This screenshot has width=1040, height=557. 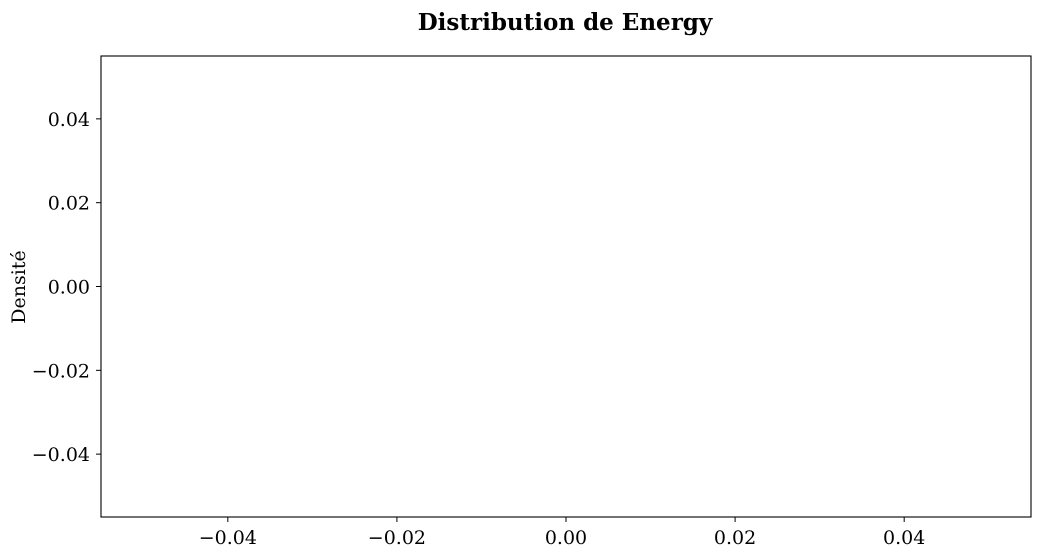 I want to click on y-tick-label: 0.04, so click(x=69, y=120).